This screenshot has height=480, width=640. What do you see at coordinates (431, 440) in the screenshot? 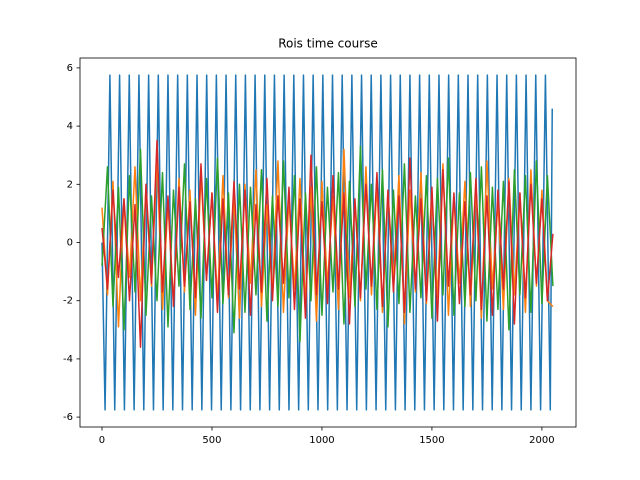
I see `x-tick-label: 1500` at bounding box center [431, 440].